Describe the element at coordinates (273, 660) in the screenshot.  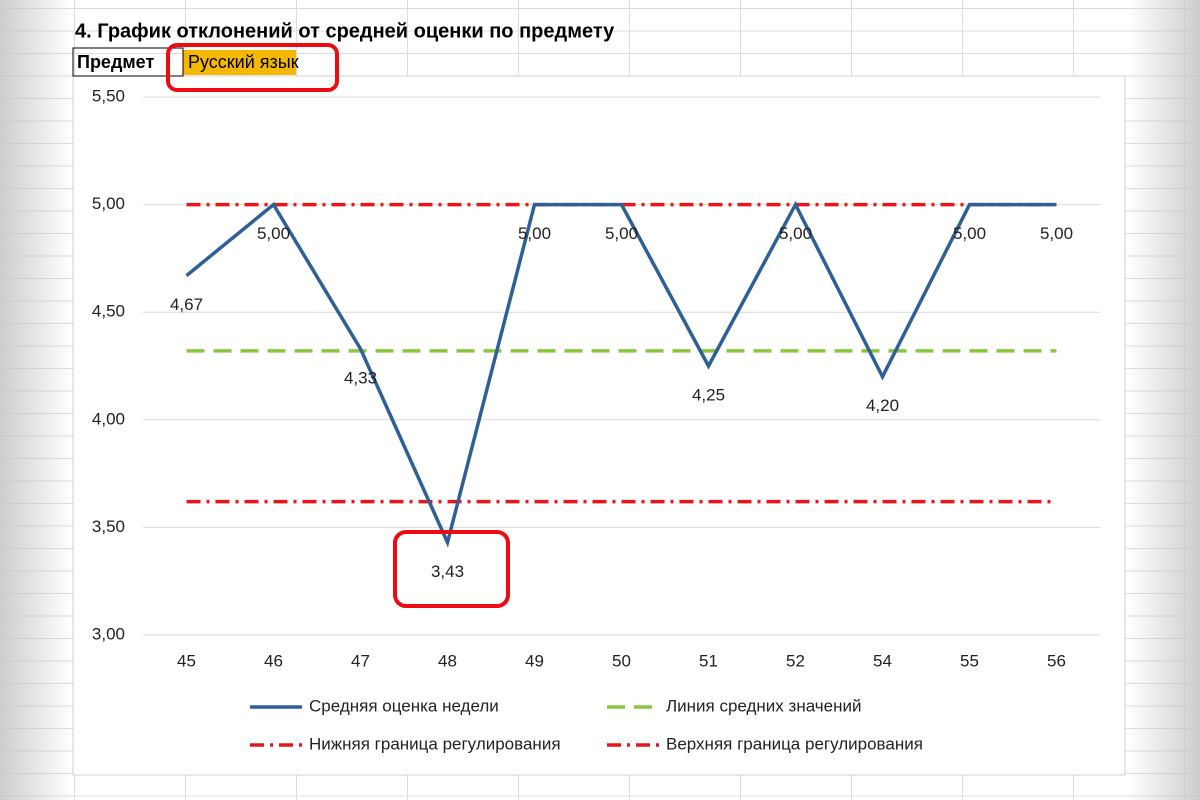
I see `x-tick-label: 46` at that location.